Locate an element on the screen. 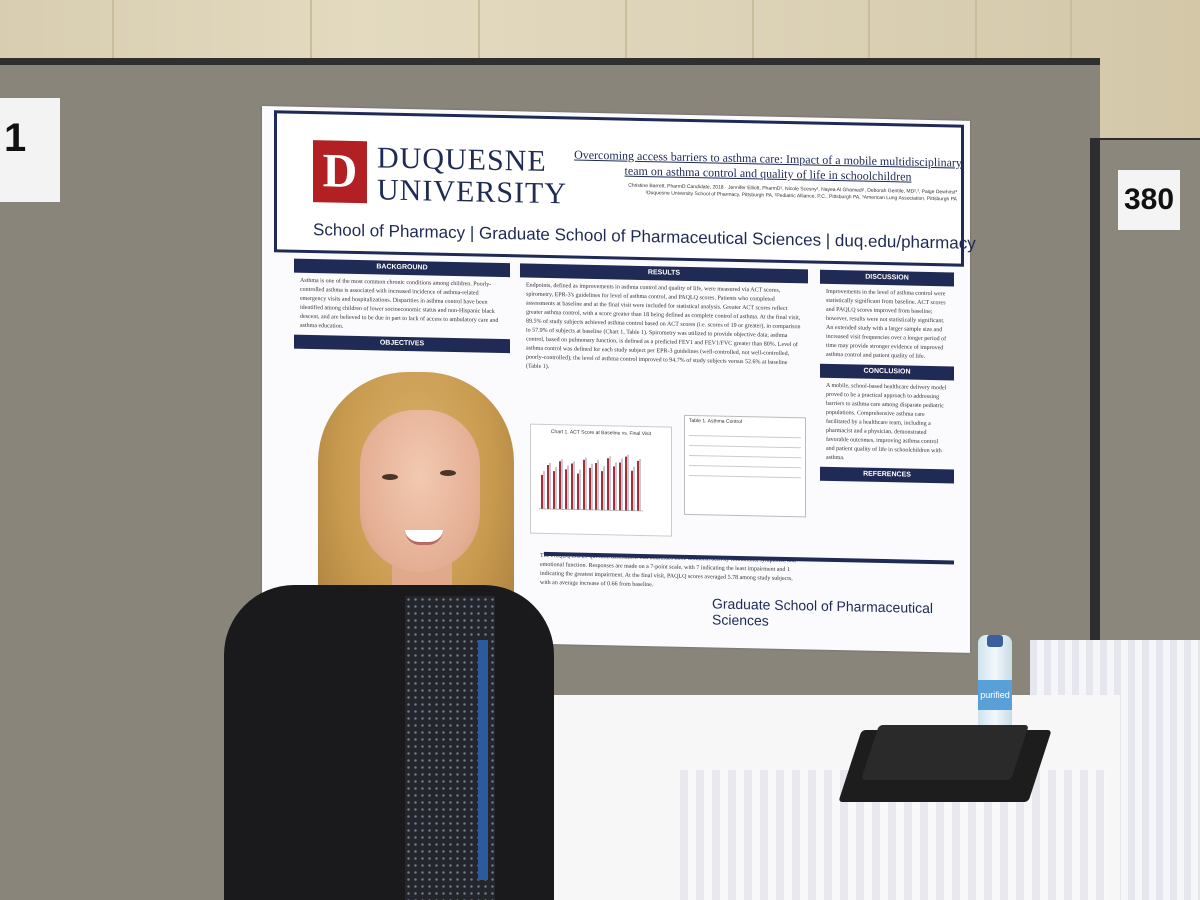 The width and height of the screenshot is (1200, 900). portfolio-cover is located at coordinates (945, 752).